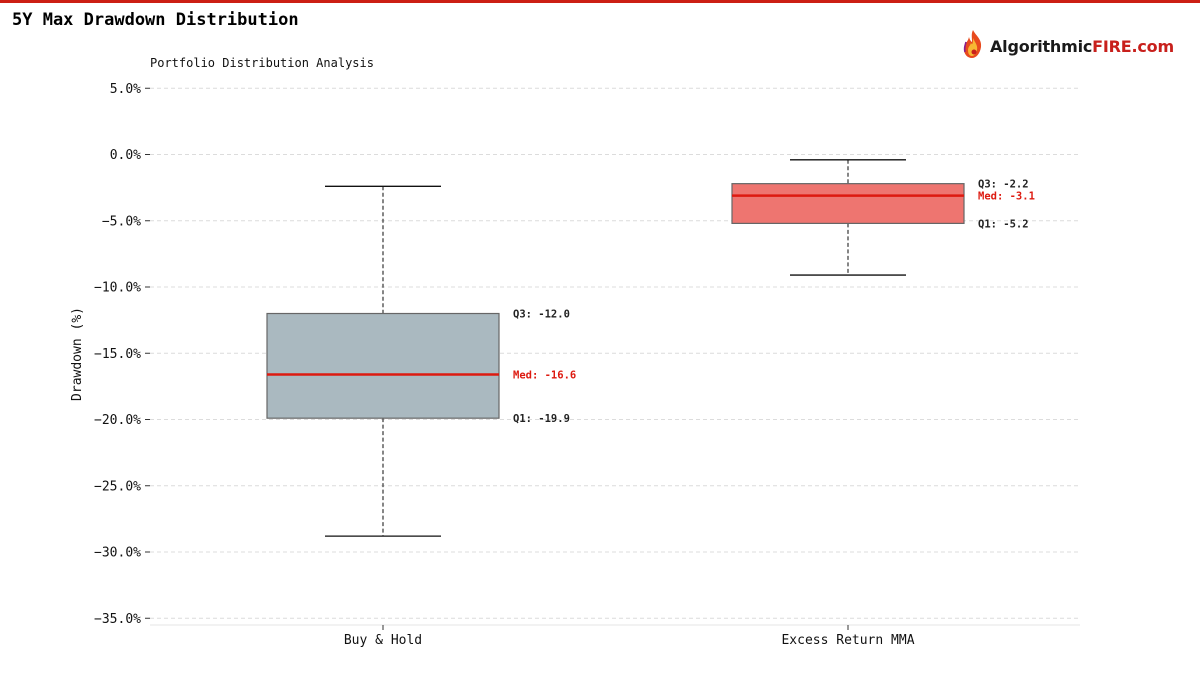  Describe the element at coordinates (117, 354) in the screenshot. I see `y-tick-label: −15.0%` at that location.